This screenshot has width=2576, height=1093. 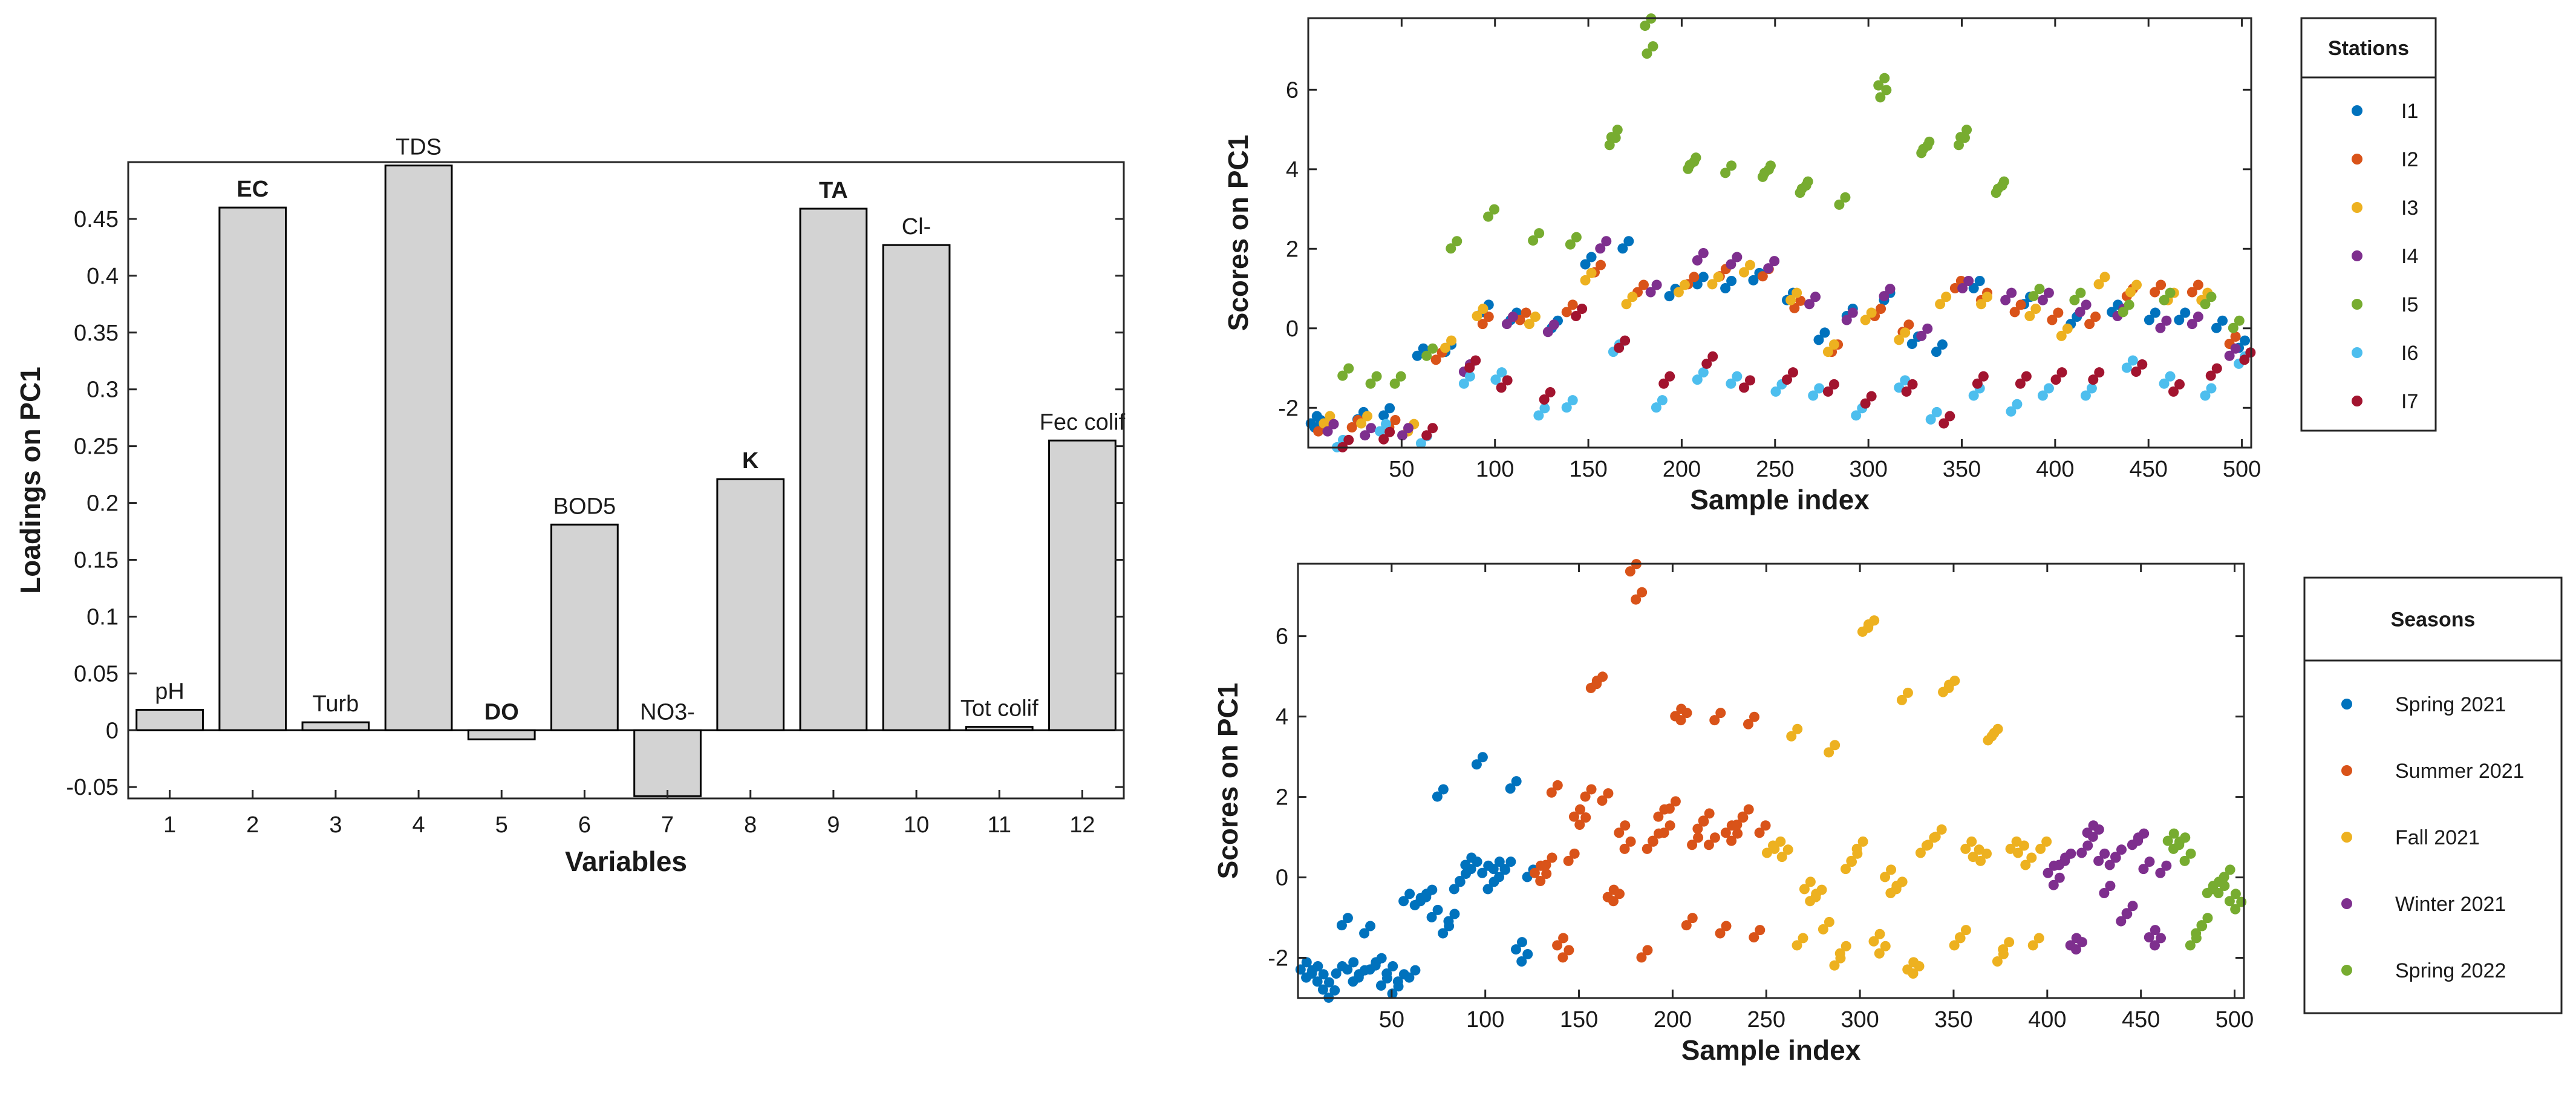 I want to click on x-tick-label: 200, so click(x=1673, y=1020).